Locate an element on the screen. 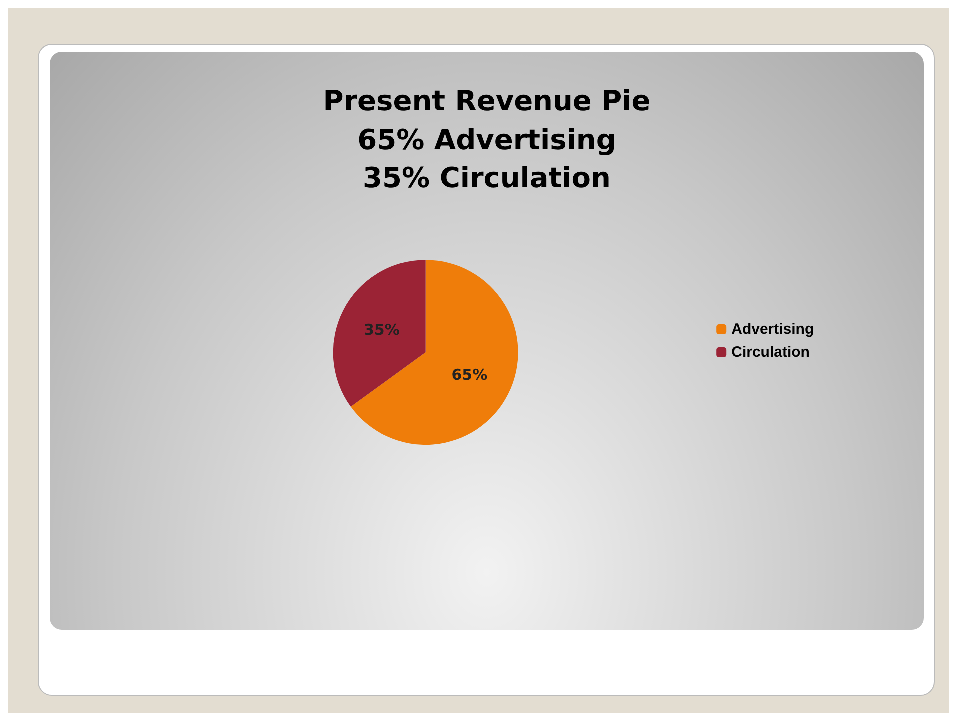 Image resolution: width=957 pixels, height=721 pixels. data-label: 35% is located at coordinates (382, 330).